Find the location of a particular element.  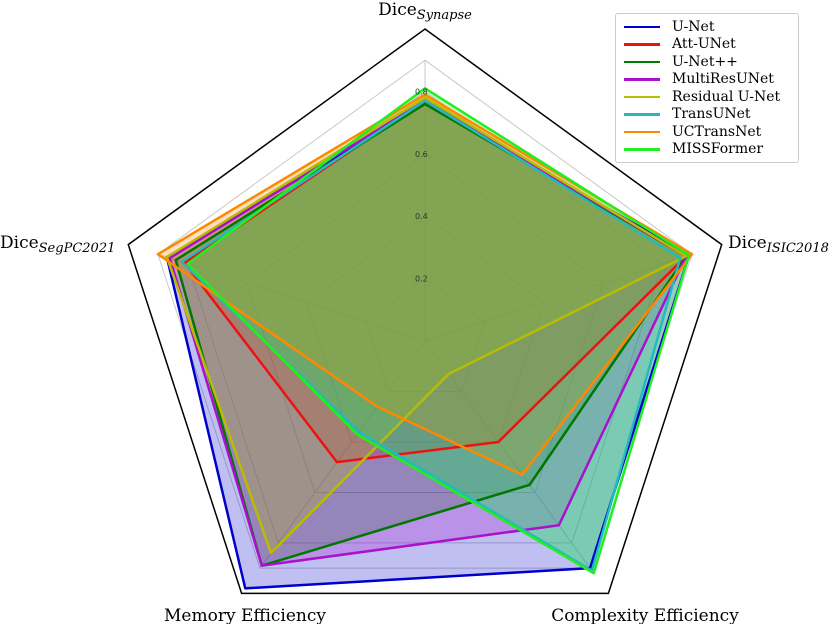

axis-label-main: Complexity Efficiency is located at coordinates (645, 615).